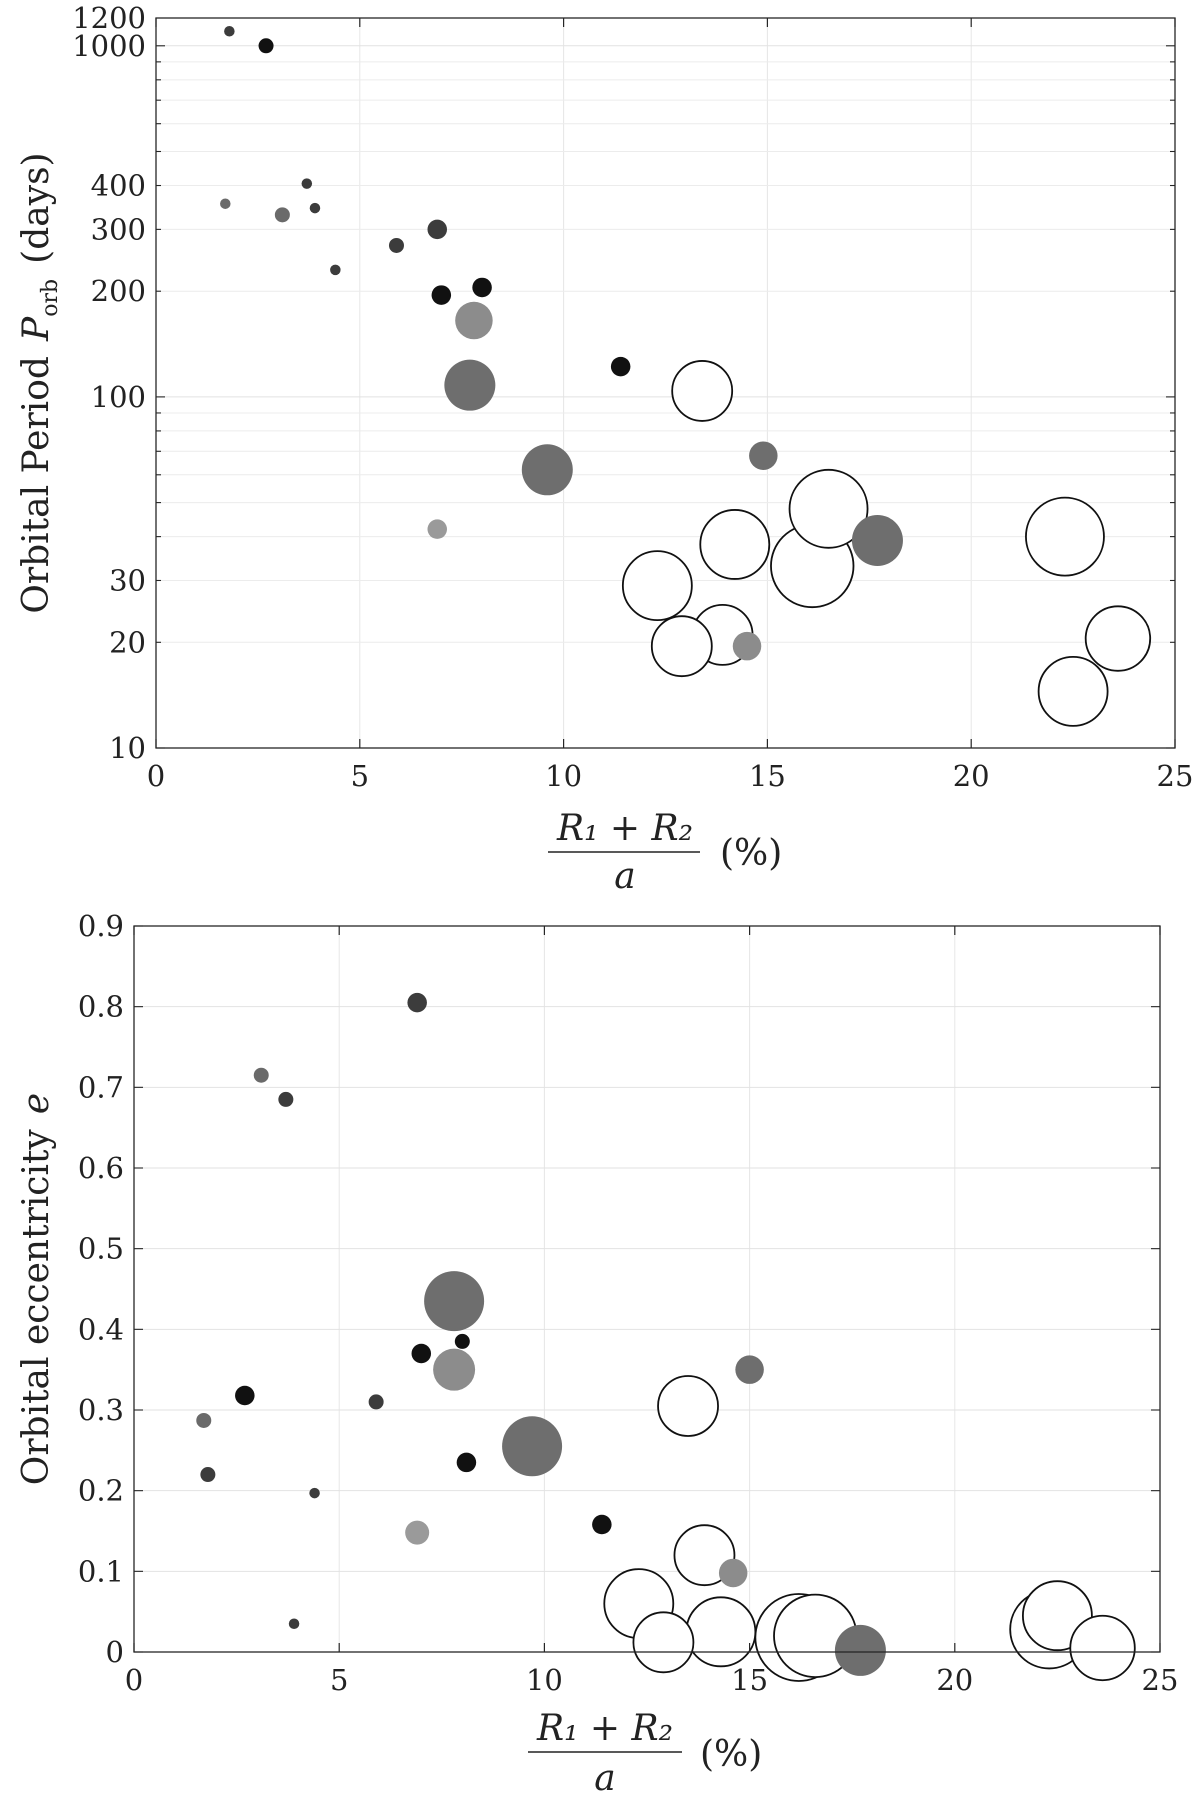 This screenshot has height=1805, width=1200. I want to click on eccentricity-y-tick-label: 0.1, so click(101, 1571).